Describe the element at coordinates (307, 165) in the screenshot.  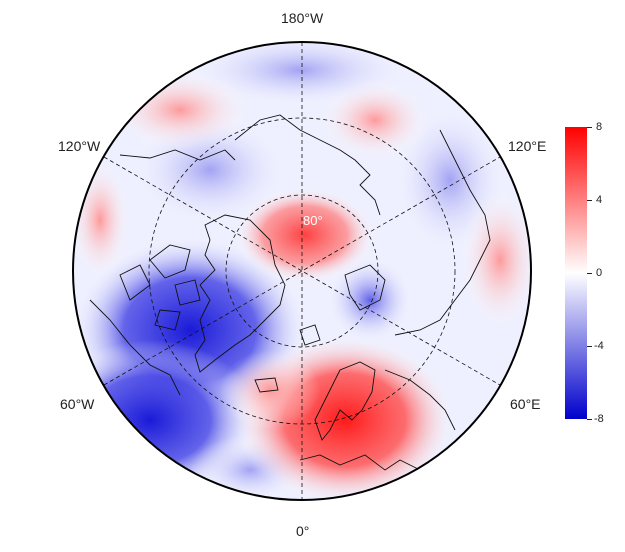
I see `siberia-coast` at that location.